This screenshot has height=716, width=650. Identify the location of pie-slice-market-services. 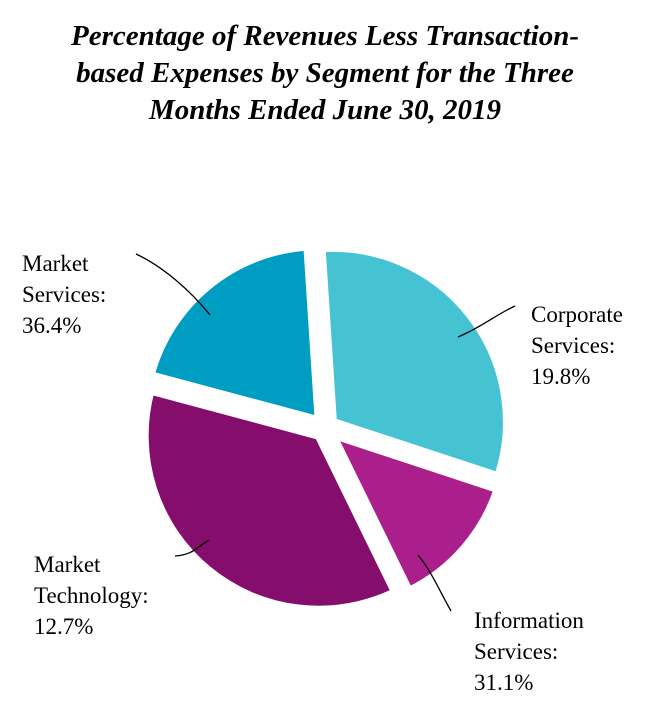
(270, 499).